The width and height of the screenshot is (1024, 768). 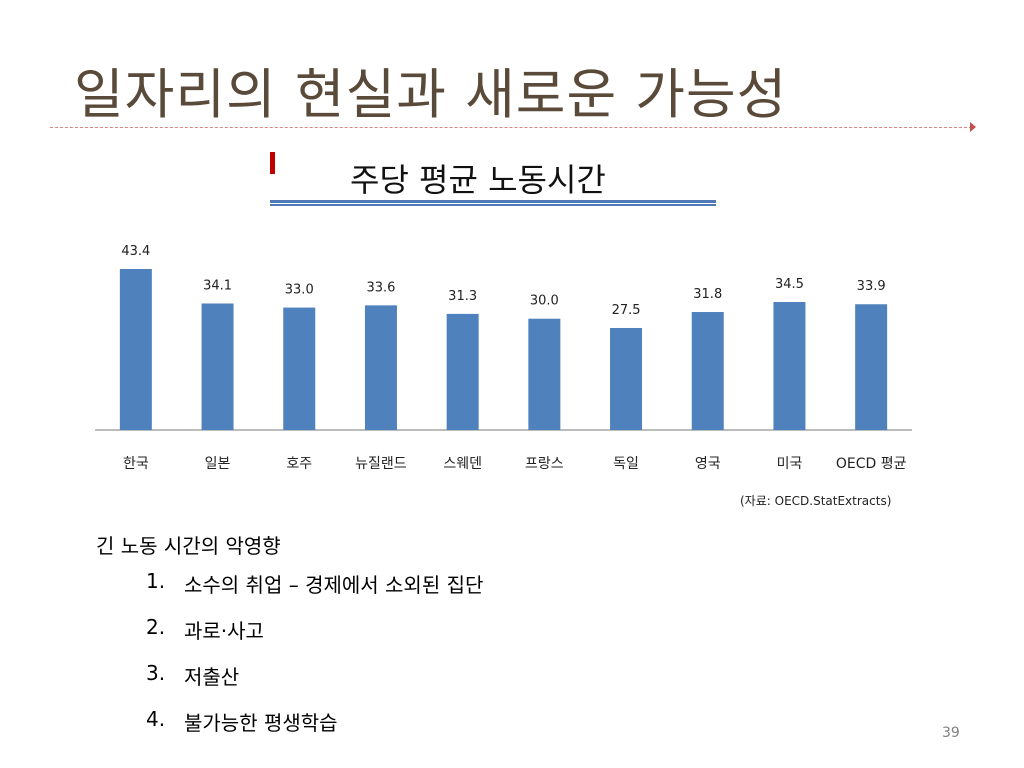 I want to click on data-label: 34.5, so click(x=789, y=284).